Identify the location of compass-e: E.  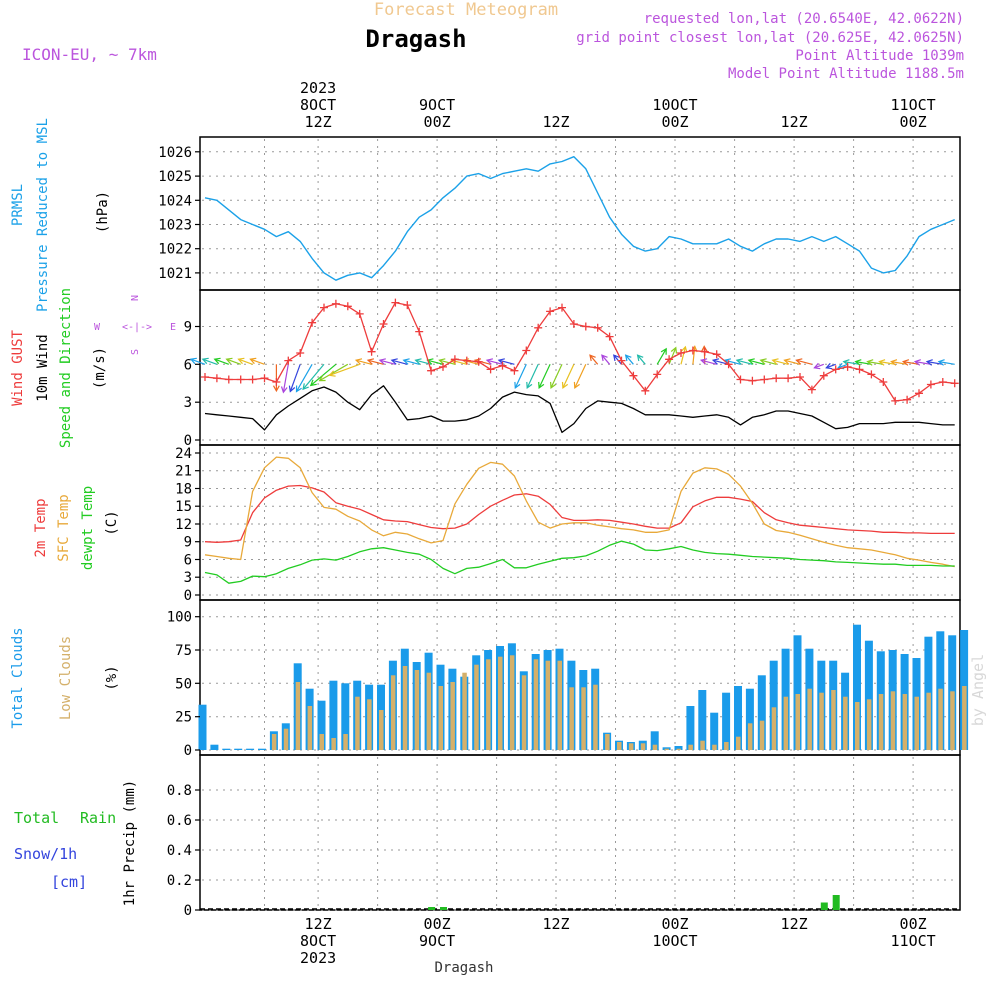
(173, 327).